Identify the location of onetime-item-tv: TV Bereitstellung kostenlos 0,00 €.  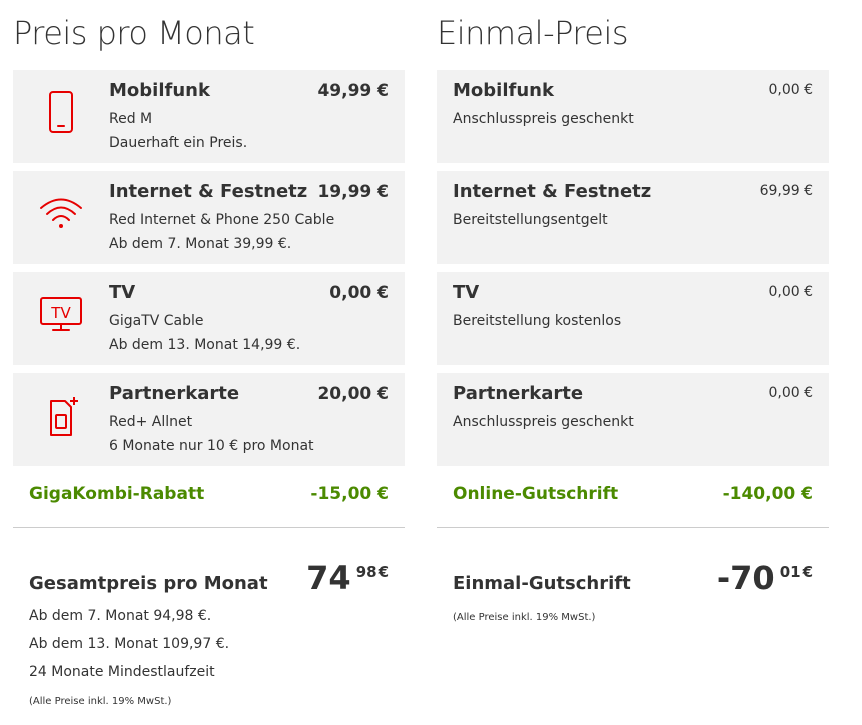
(633, 318).